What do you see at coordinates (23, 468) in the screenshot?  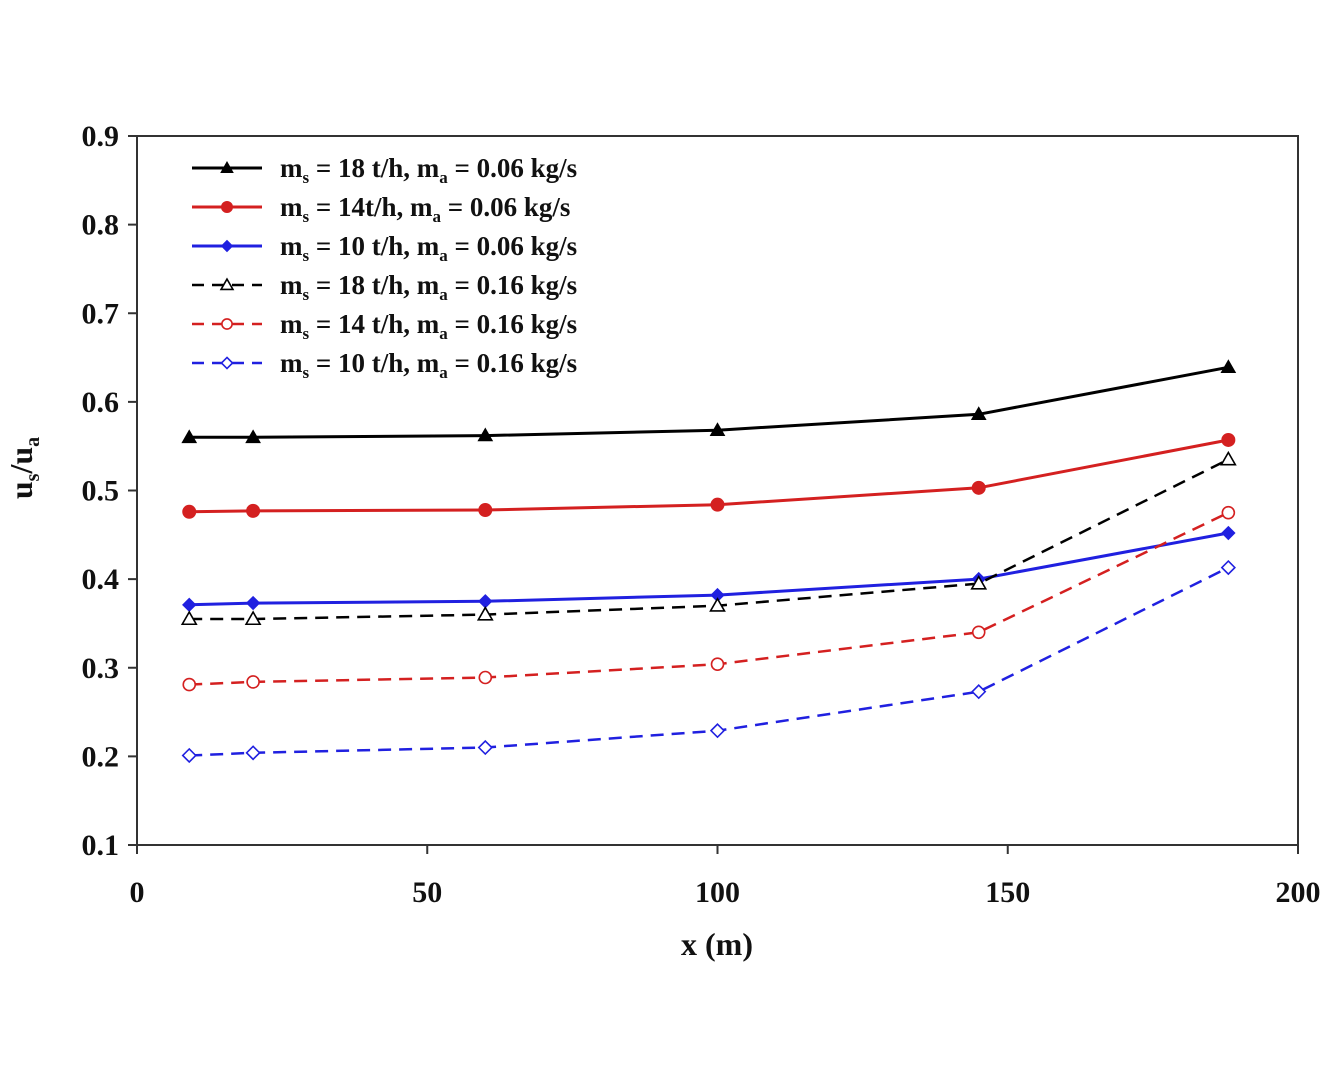 I see `y-axis-label: us/ua` at bounding box center [23, 468].